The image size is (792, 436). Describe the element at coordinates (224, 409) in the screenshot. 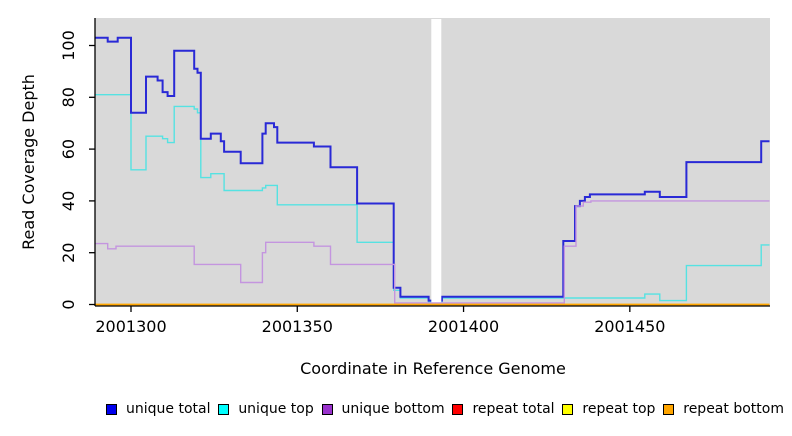

I see `legend-swatch-unique-top` at that location.